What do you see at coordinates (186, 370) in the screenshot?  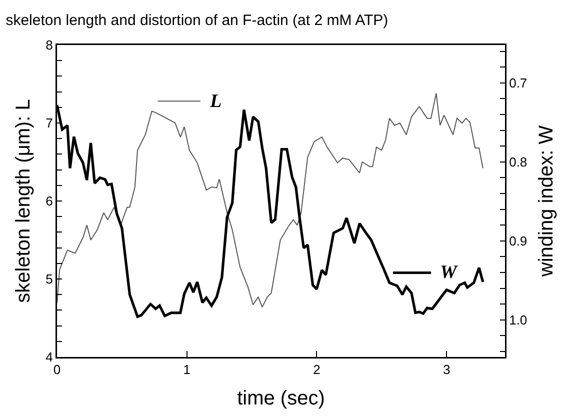 I see `x-tick-label: 1` at bounding box center [186, 370].